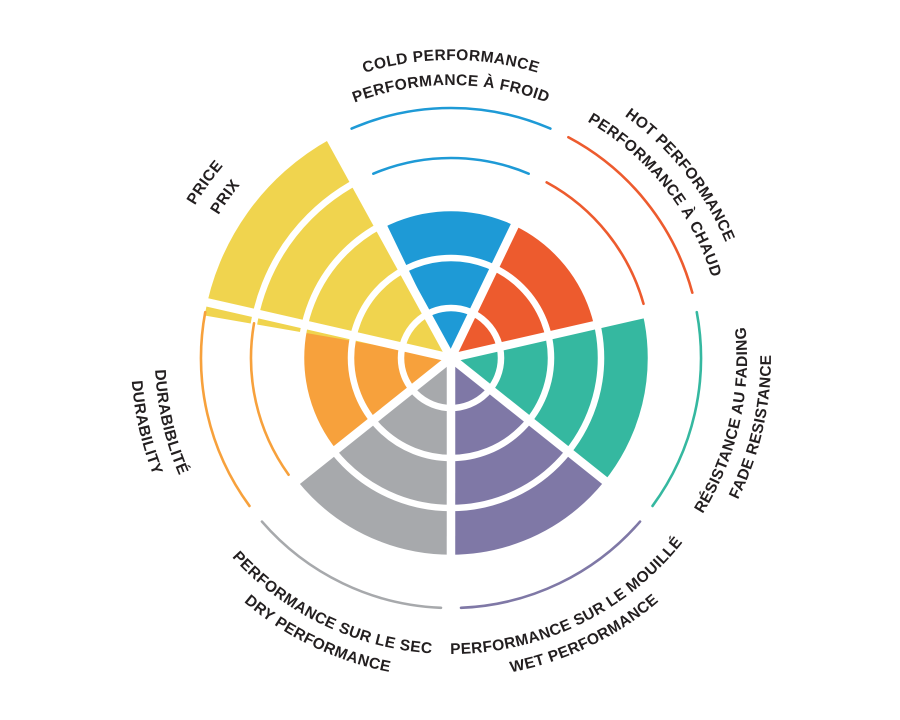 The height and width of the screenshot is (720, 900). I want to click on sector-wedge-wet-performance, so click(529, 458).